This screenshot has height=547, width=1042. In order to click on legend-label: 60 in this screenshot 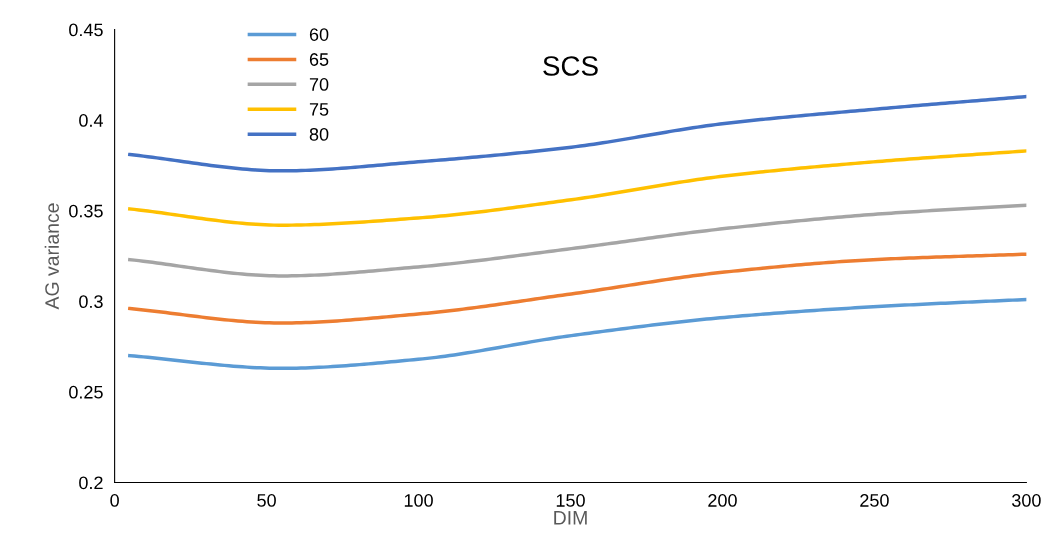, I will do `click(319, 34)`.